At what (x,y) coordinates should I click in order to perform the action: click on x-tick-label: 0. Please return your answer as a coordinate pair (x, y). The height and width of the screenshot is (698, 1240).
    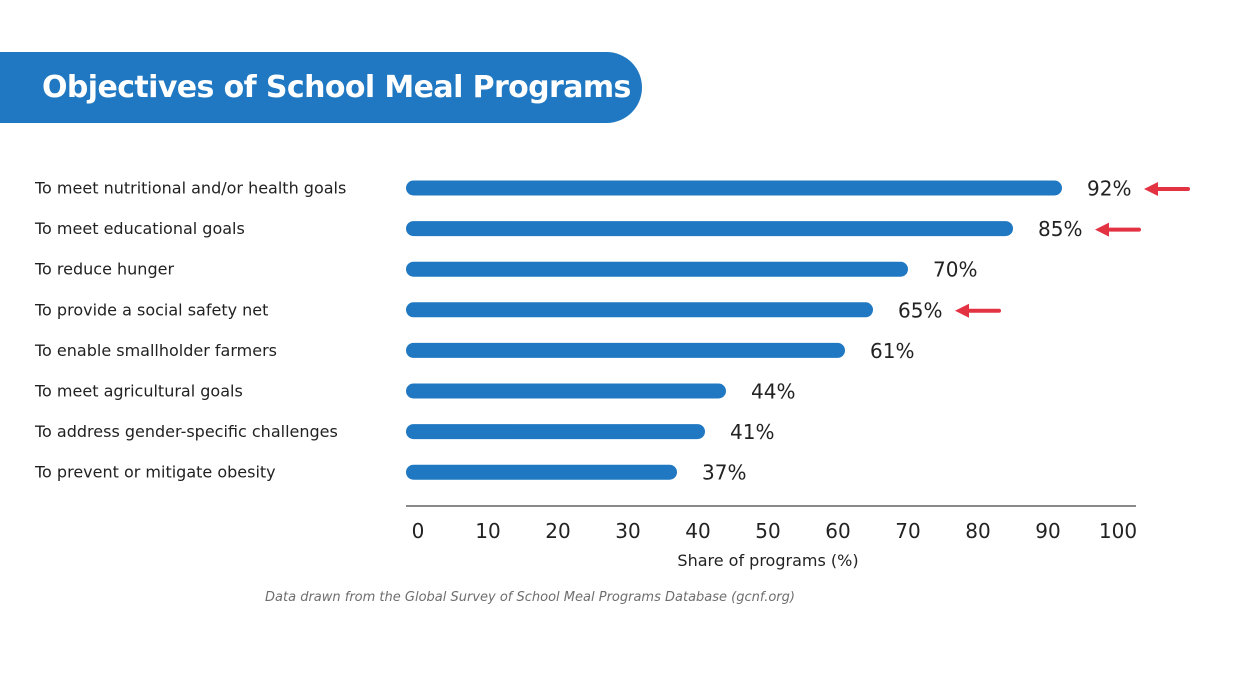
    Looking at the image, I should click on (418, 531).